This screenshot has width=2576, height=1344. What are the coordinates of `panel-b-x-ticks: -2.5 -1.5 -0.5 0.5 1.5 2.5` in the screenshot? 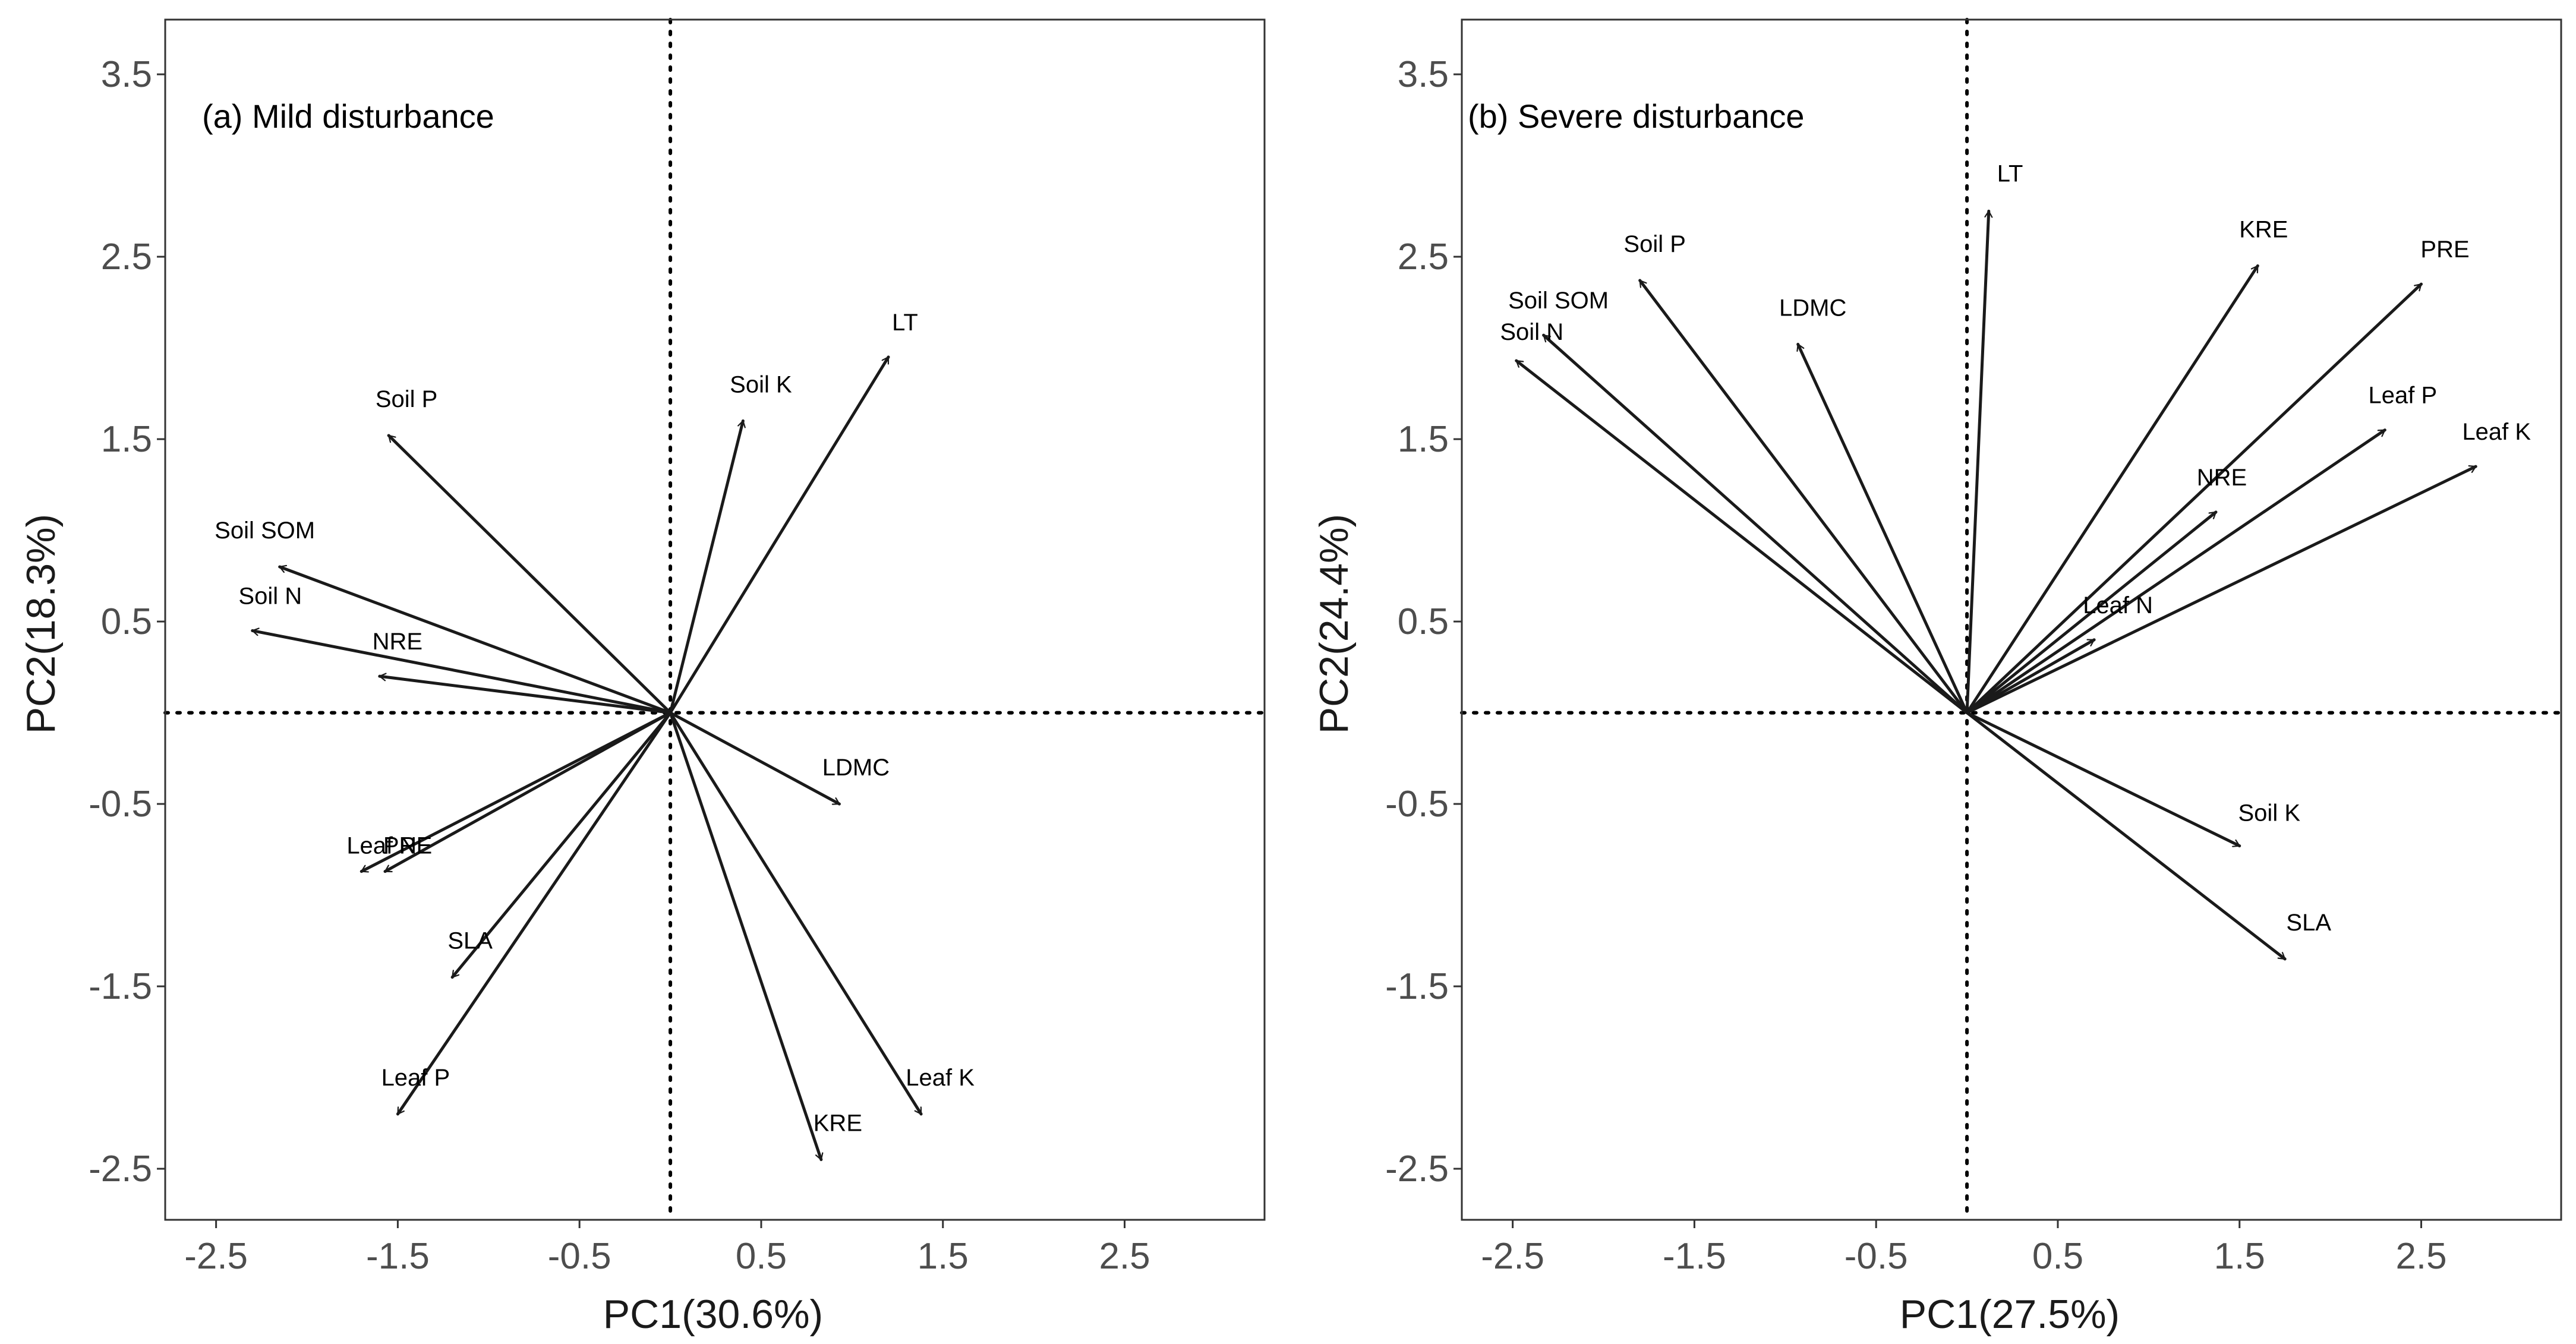 It's located at (1964, 1248).